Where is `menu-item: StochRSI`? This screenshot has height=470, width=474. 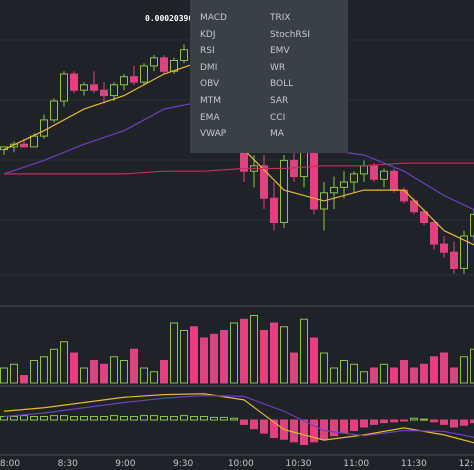
menu-item: StochRSI is located at coordinates (290, 34).